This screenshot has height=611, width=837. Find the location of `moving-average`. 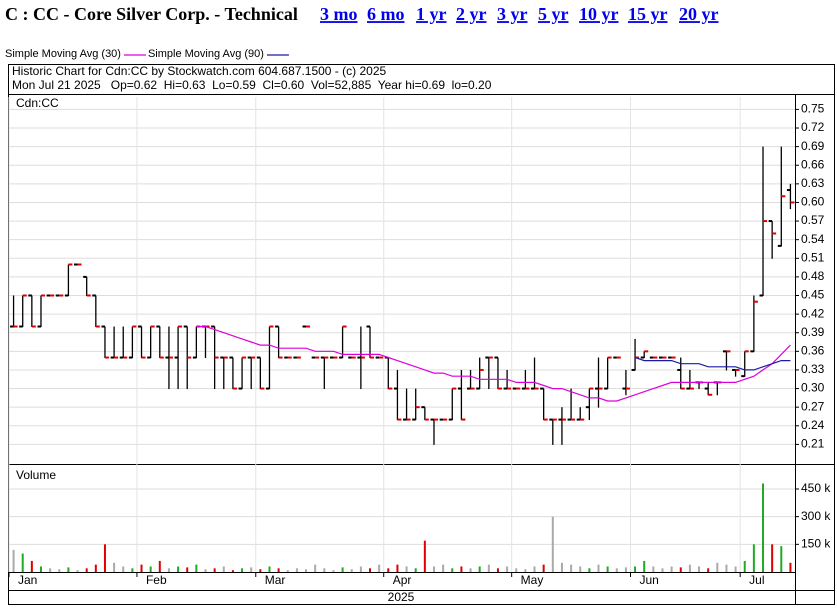

moving-average is located at coordinates (712, 363).